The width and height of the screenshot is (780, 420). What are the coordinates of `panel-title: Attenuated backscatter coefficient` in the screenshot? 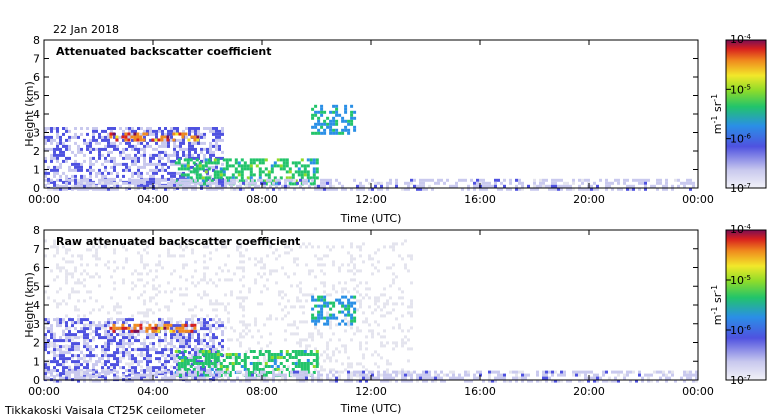 It's located at (164, 51).